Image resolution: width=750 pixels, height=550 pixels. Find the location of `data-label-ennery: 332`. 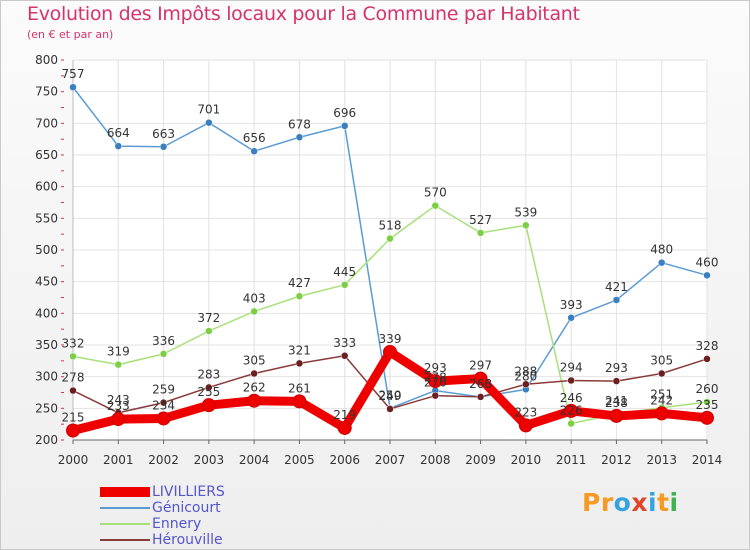

data-label-ennery: 332 is located at coordinates (73, 343).